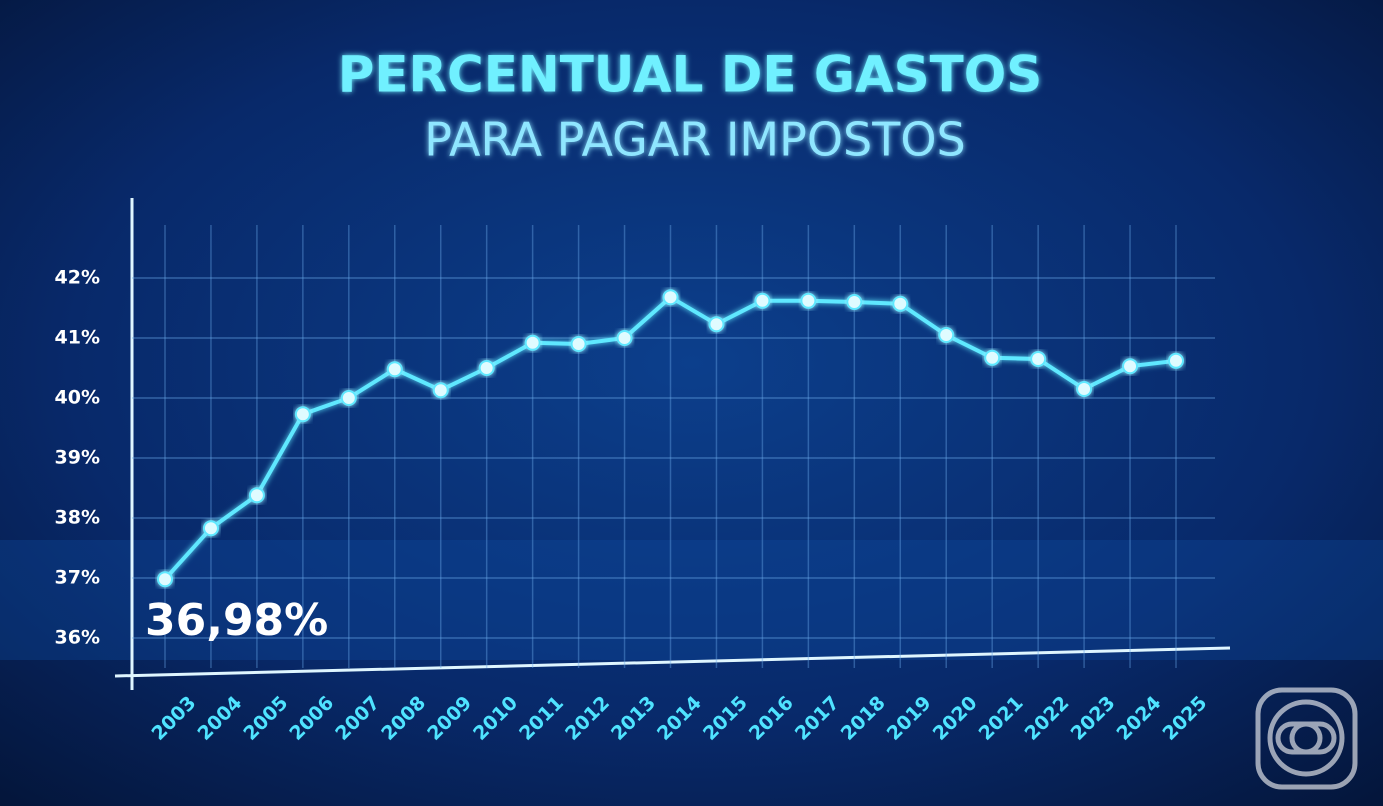 The width and height of the screenshot is (1383, 806). I want to click on y-tick-label: 37%, so click(77, 578).